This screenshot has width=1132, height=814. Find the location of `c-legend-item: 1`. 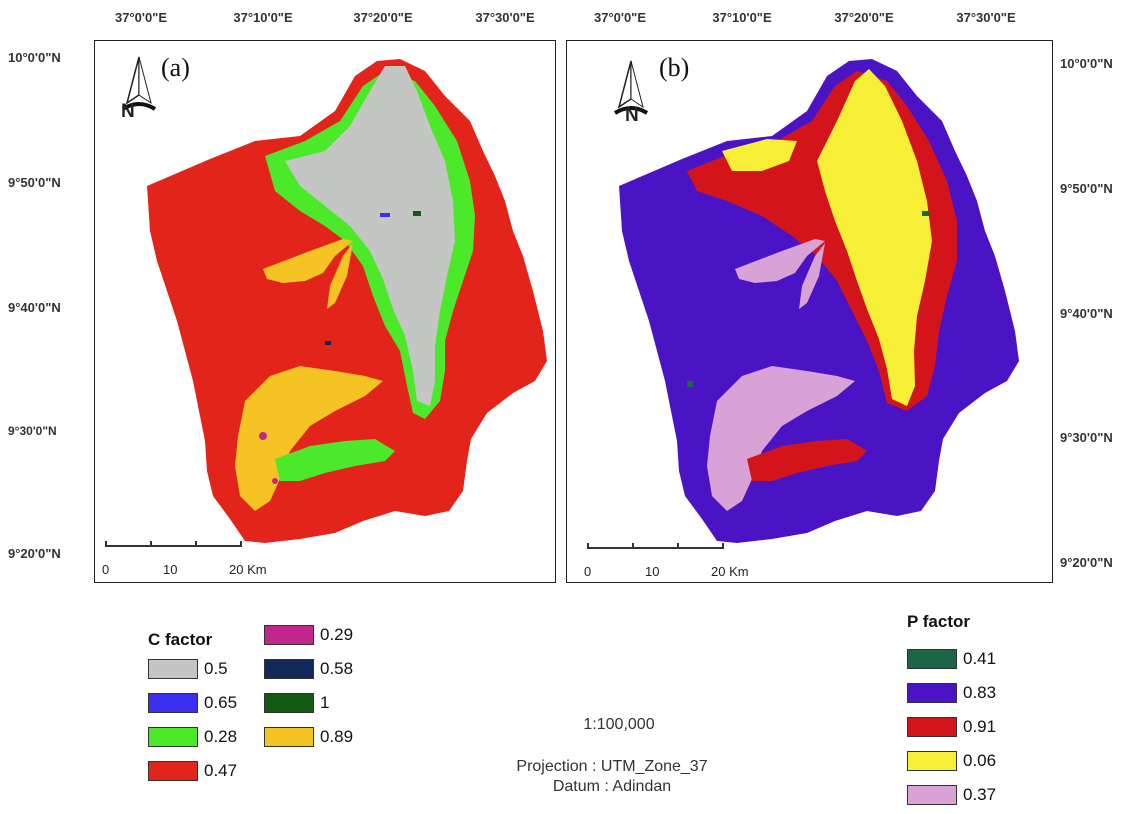

c-legend-item: 1 is located at coordinates (296, 703).